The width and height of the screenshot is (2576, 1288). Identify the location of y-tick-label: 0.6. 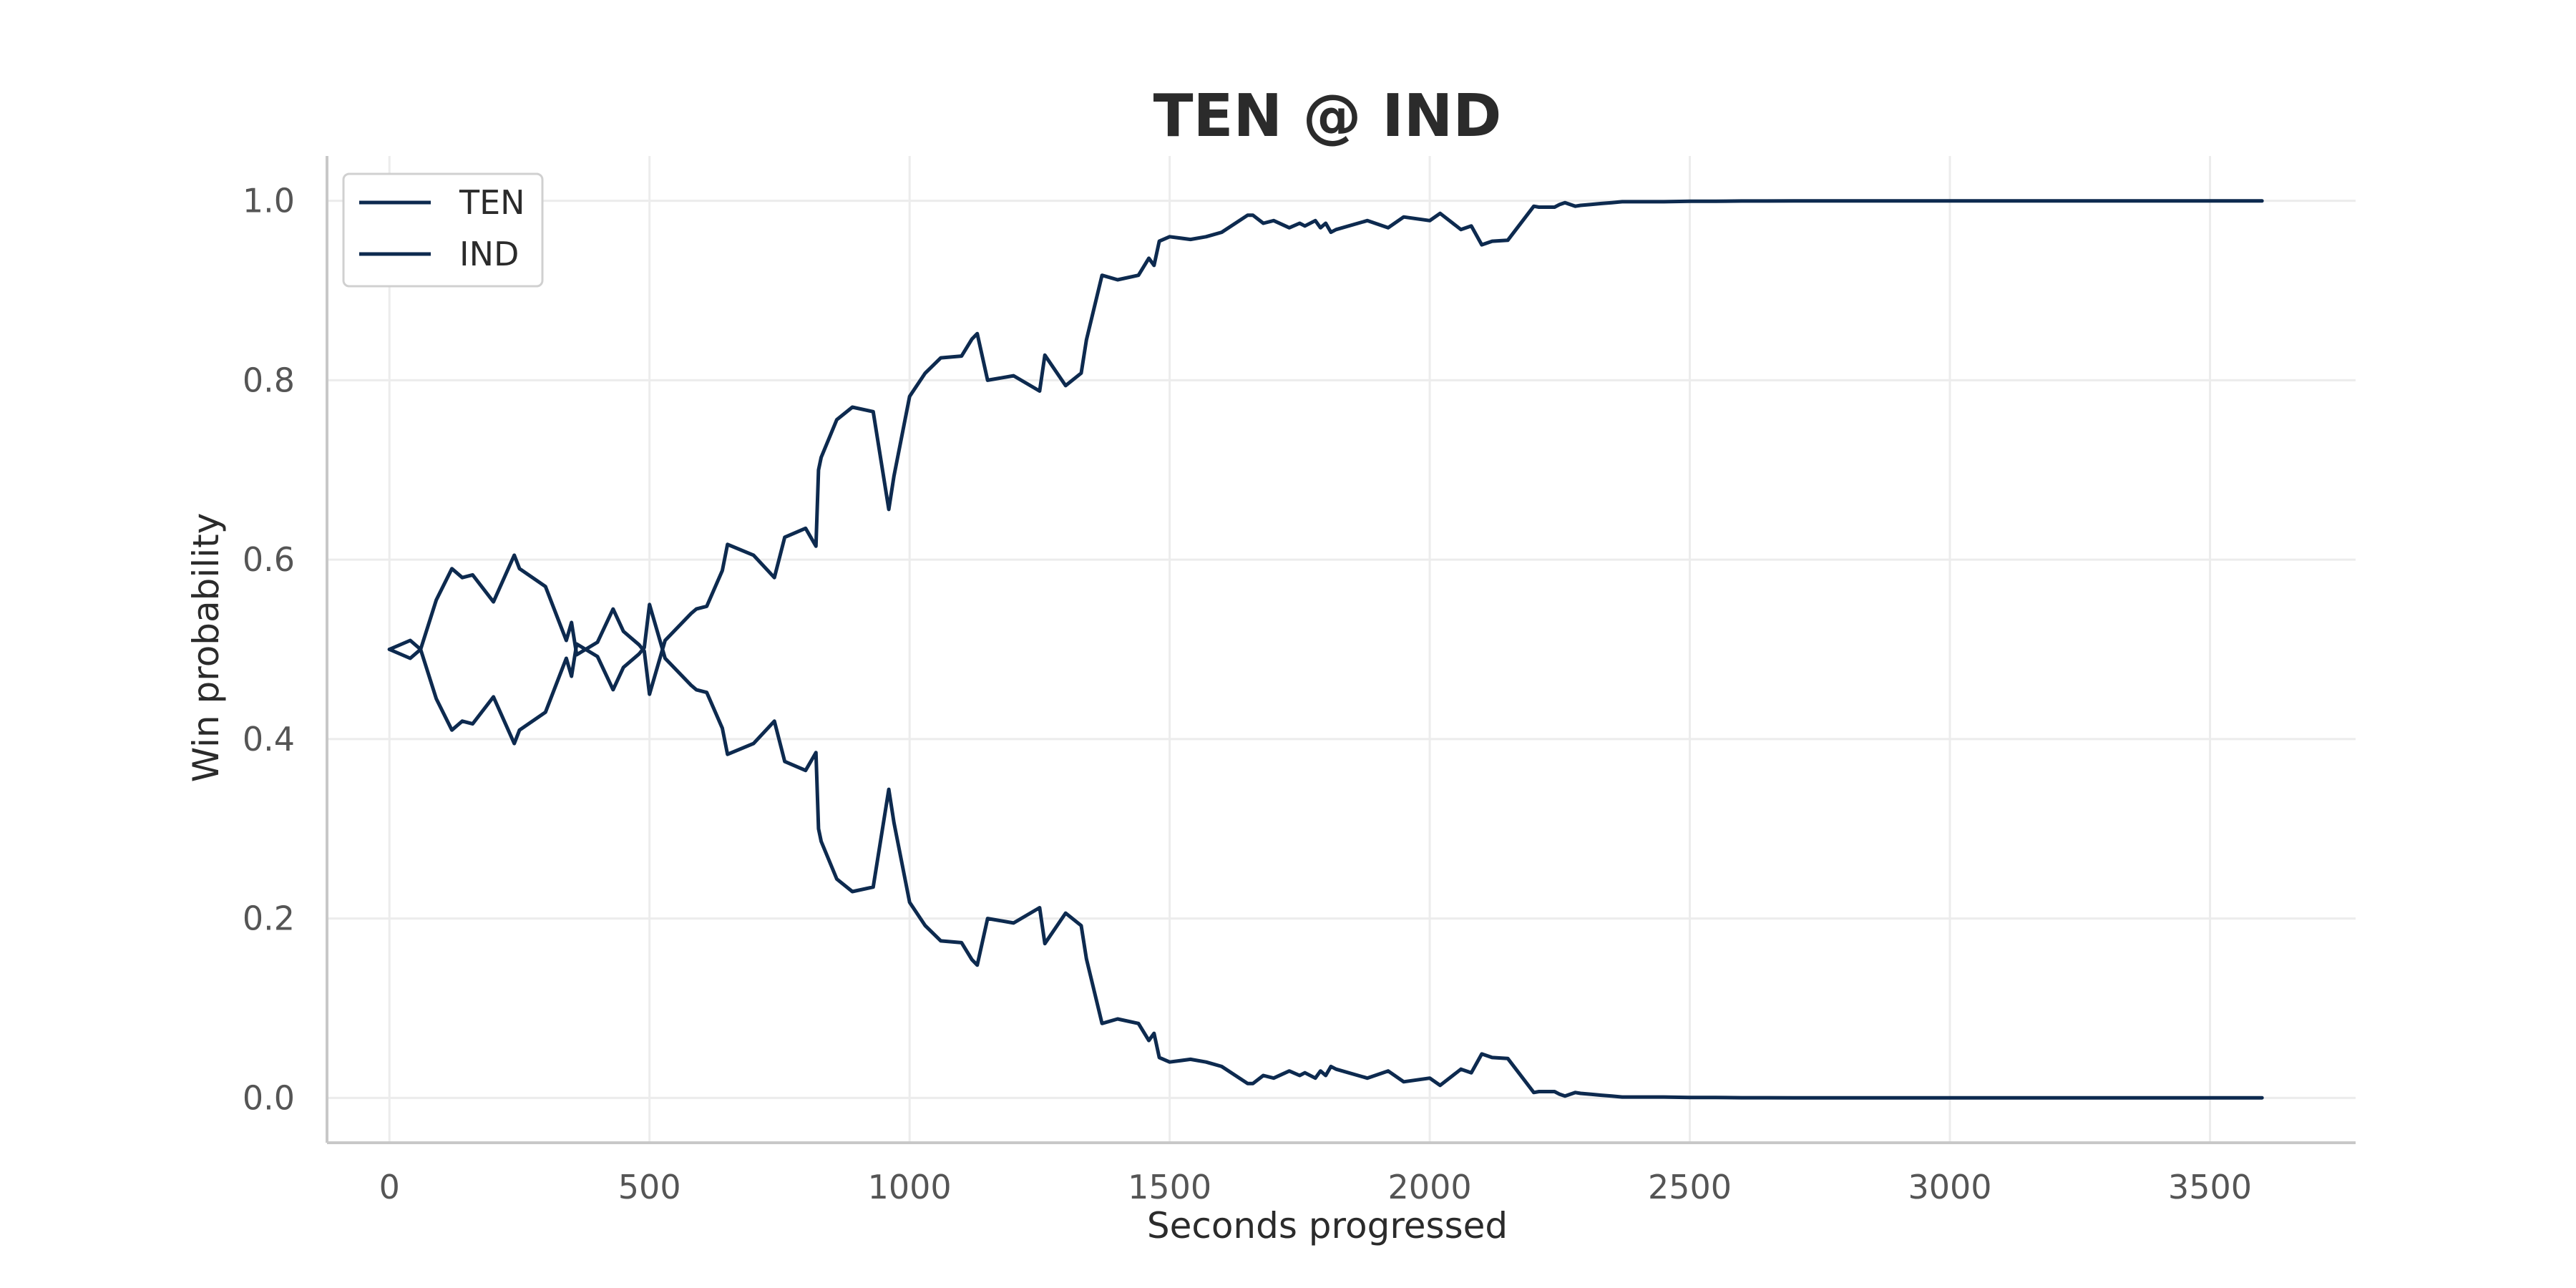
(269, 559).